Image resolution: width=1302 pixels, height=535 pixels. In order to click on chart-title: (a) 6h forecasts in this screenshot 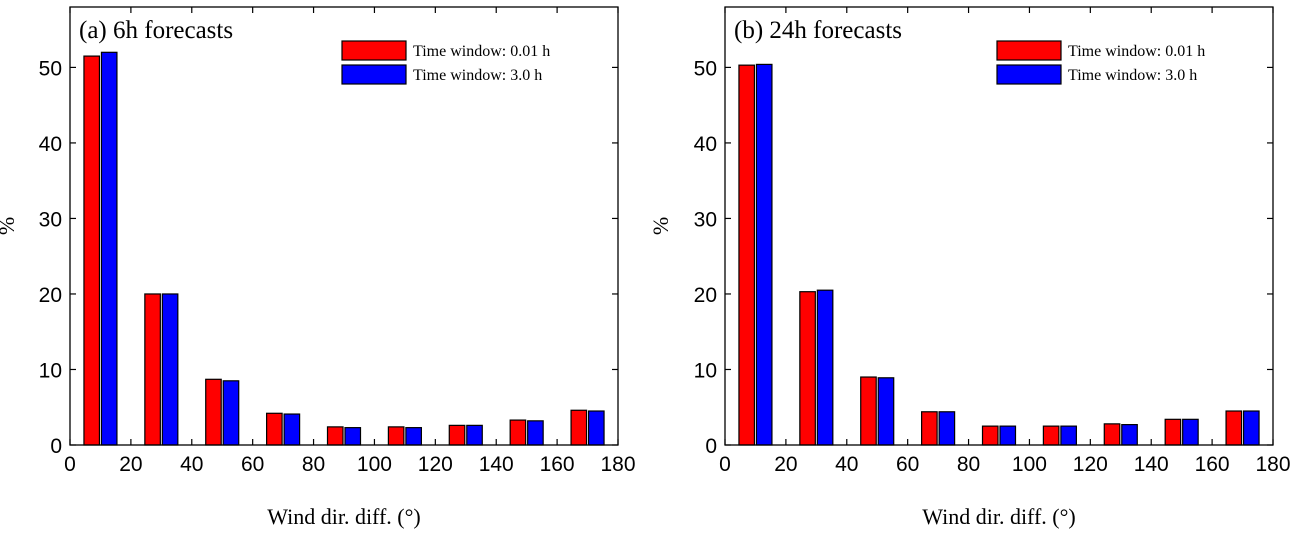, I will do `click(156, 30)`.